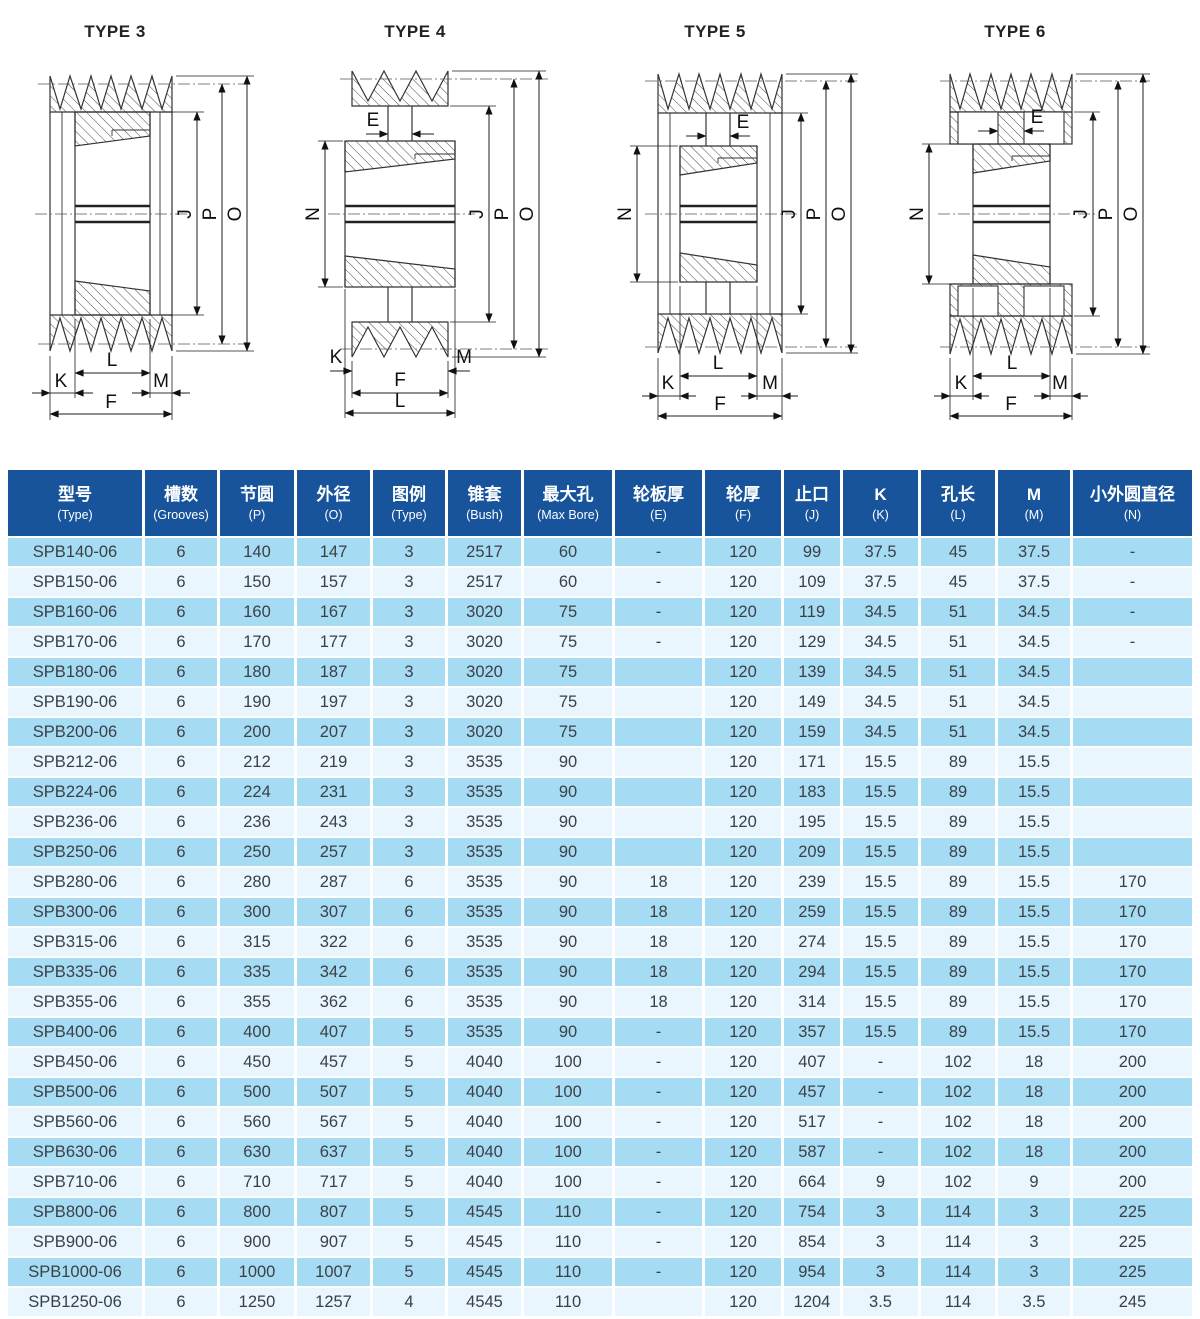 The width and height of the screenshot is (1200, 1319). Describe the element at coordinates (813, 1271) in the screenshot. I see `table-cell: 954` at that location.